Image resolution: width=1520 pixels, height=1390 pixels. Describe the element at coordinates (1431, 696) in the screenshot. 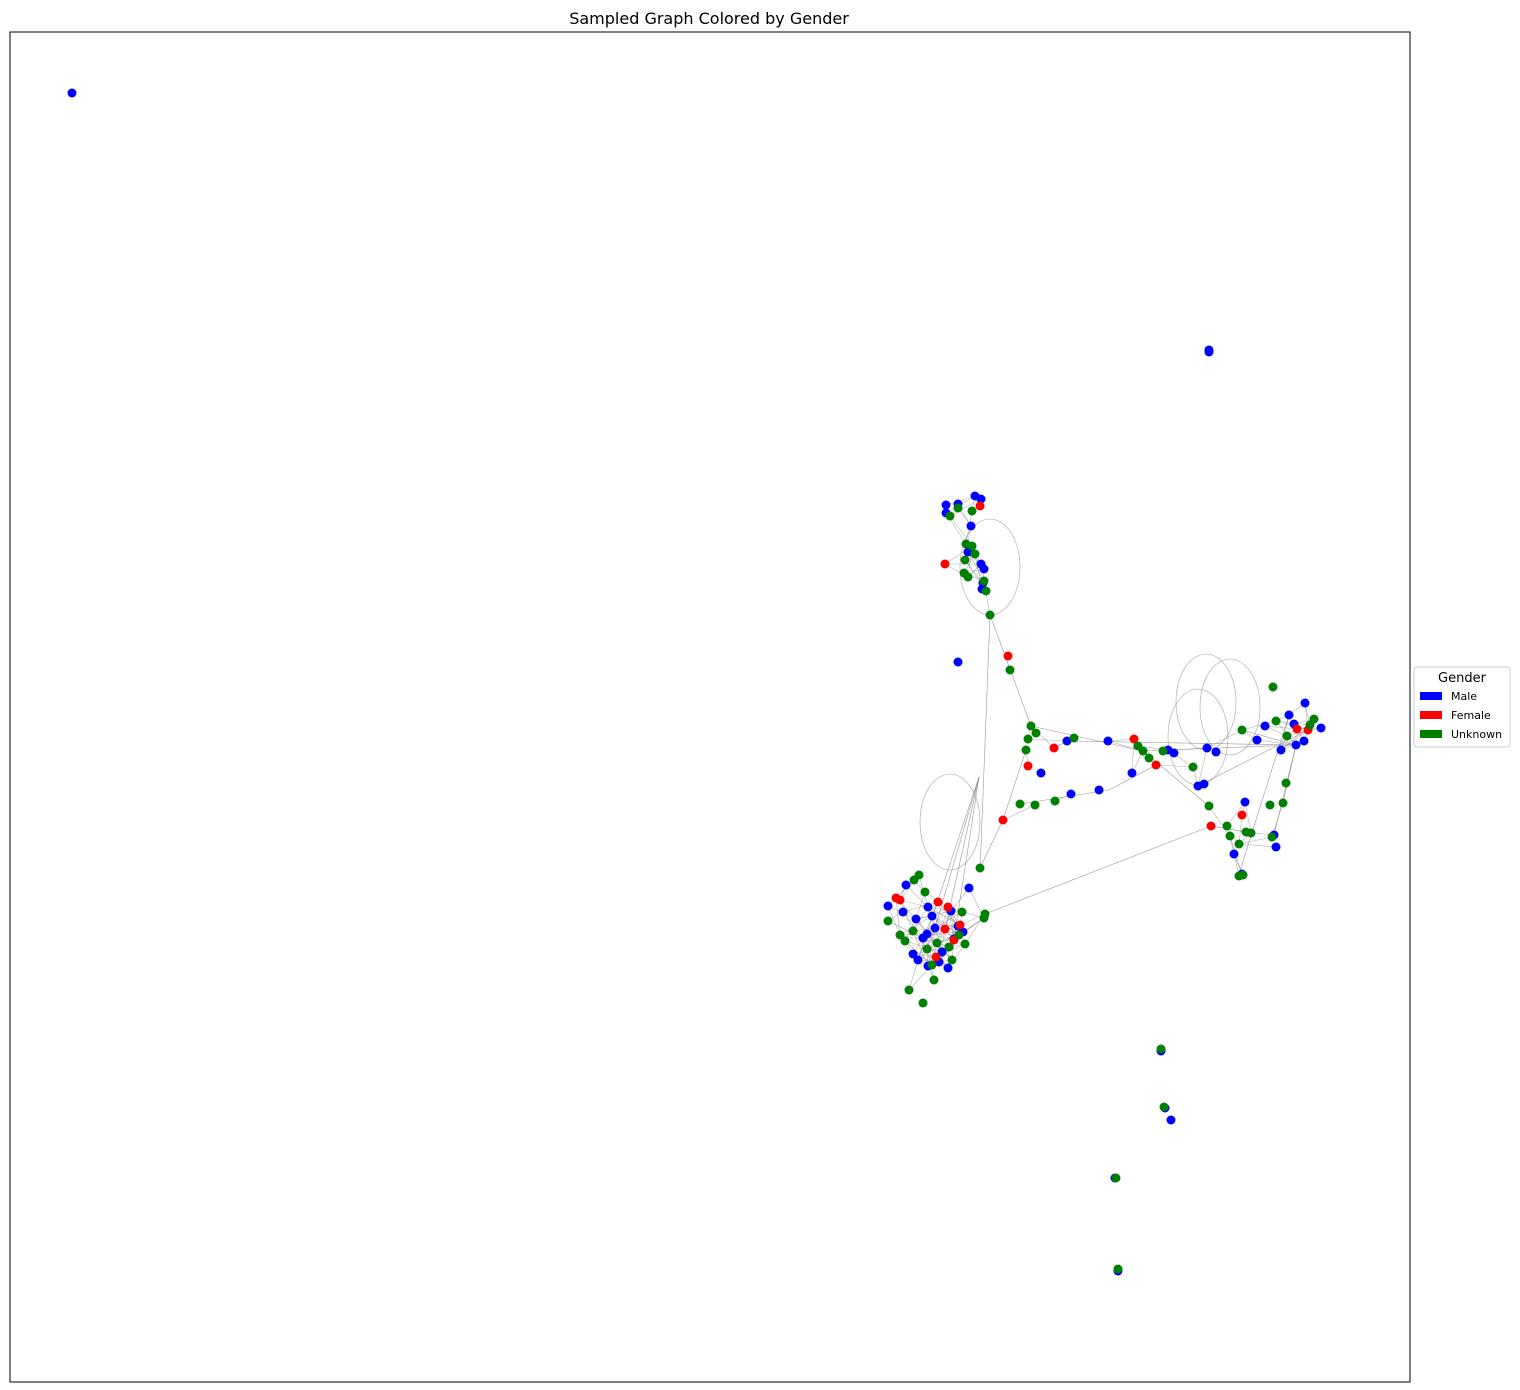

I see `legend-swatch-male` at that location.